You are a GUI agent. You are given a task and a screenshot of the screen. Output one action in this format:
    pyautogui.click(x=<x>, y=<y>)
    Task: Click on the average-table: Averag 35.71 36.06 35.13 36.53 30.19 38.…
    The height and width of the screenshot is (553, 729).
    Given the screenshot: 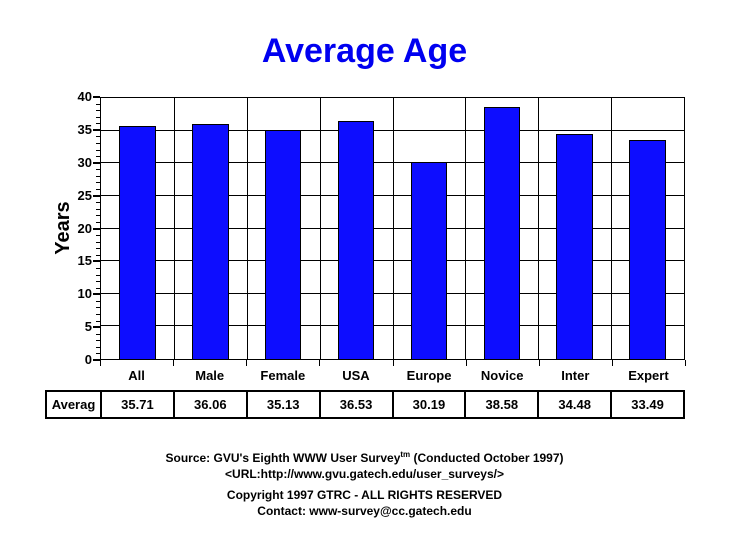 What is the action you would take?
    pyautogui.click(x=365, y=404)
    